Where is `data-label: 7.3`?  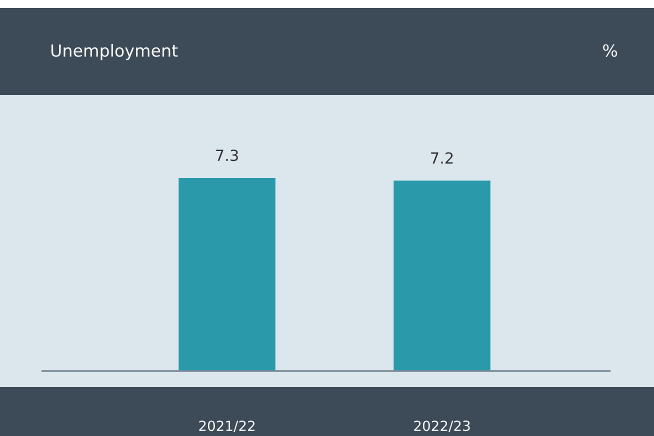 data-label: 7.3 is located at coordinates (227, 156).